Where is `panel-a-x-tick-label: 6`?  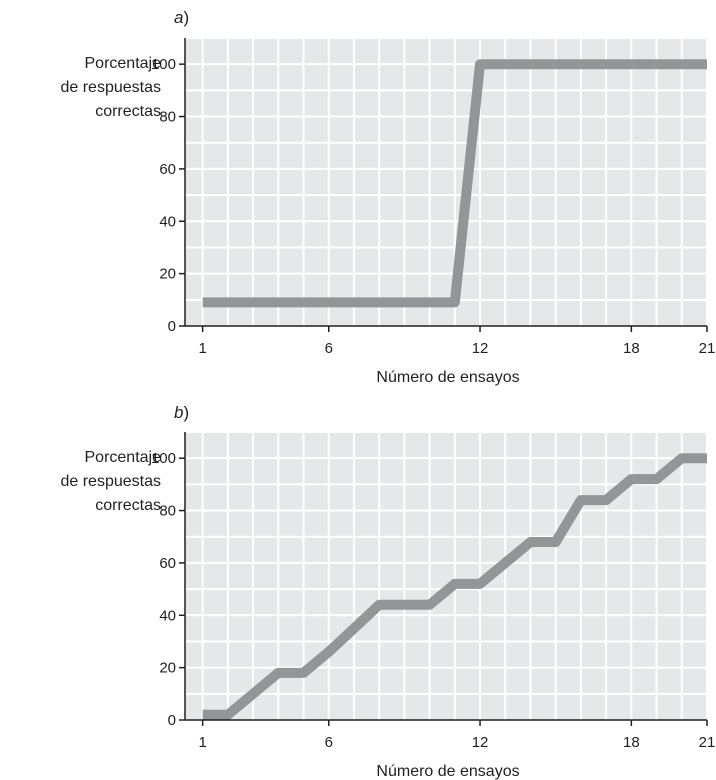
panel-a-x-tick-label: 6 is located at coordinates (329, 348).